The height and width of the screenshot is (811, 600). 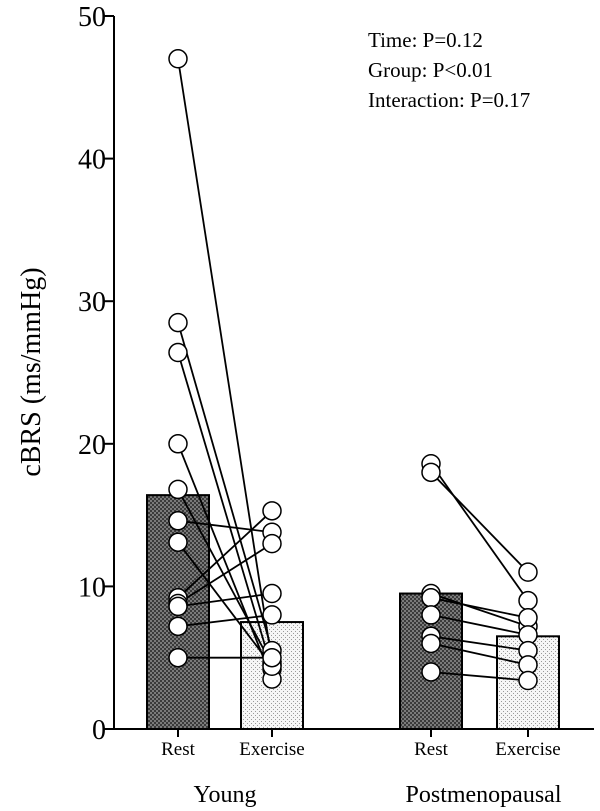 I want to click on y-tick-label-20: 20, so click(x=92, y=445).